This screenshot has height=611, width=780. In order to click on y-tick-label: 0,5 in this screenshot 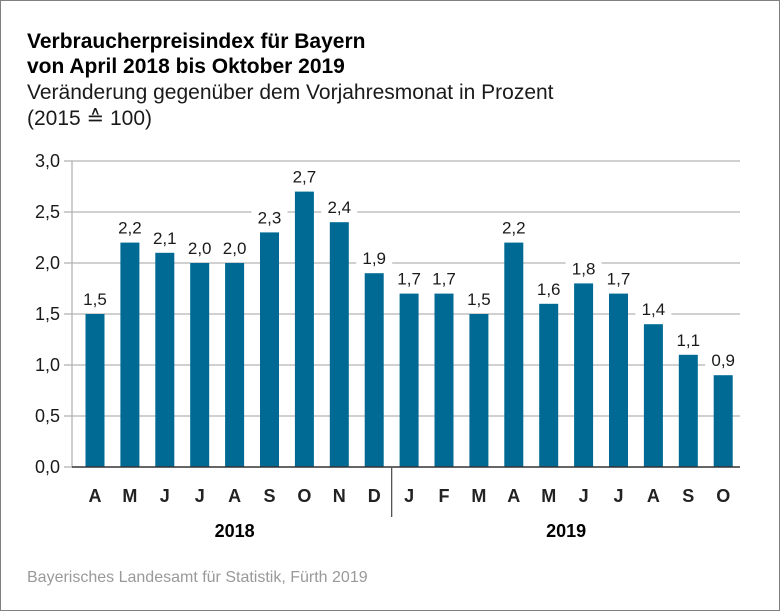, I will do `click(47, 416)`.